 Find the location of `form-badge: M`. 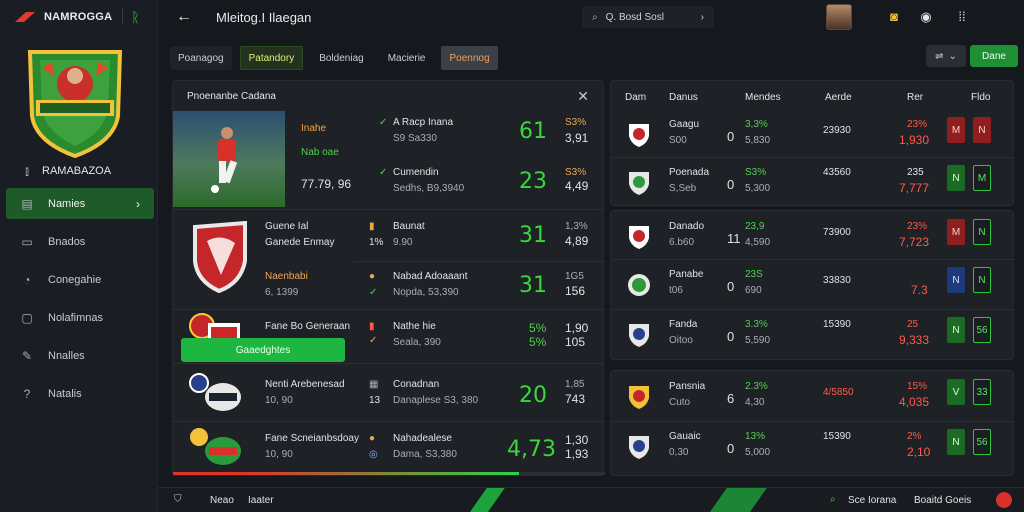

form-badge: M is located at coordinates (956, 232).